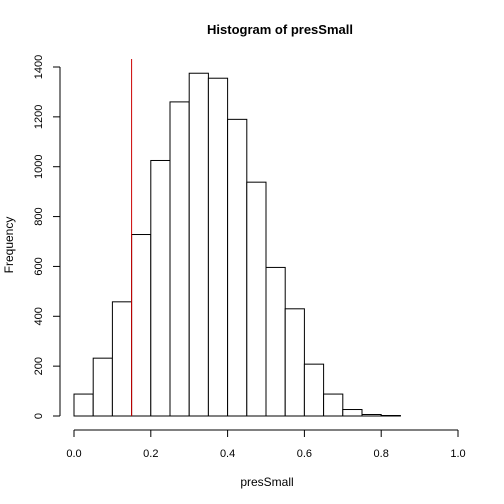  I want to click on y-tick-label-4: 800, so click(39, 216).